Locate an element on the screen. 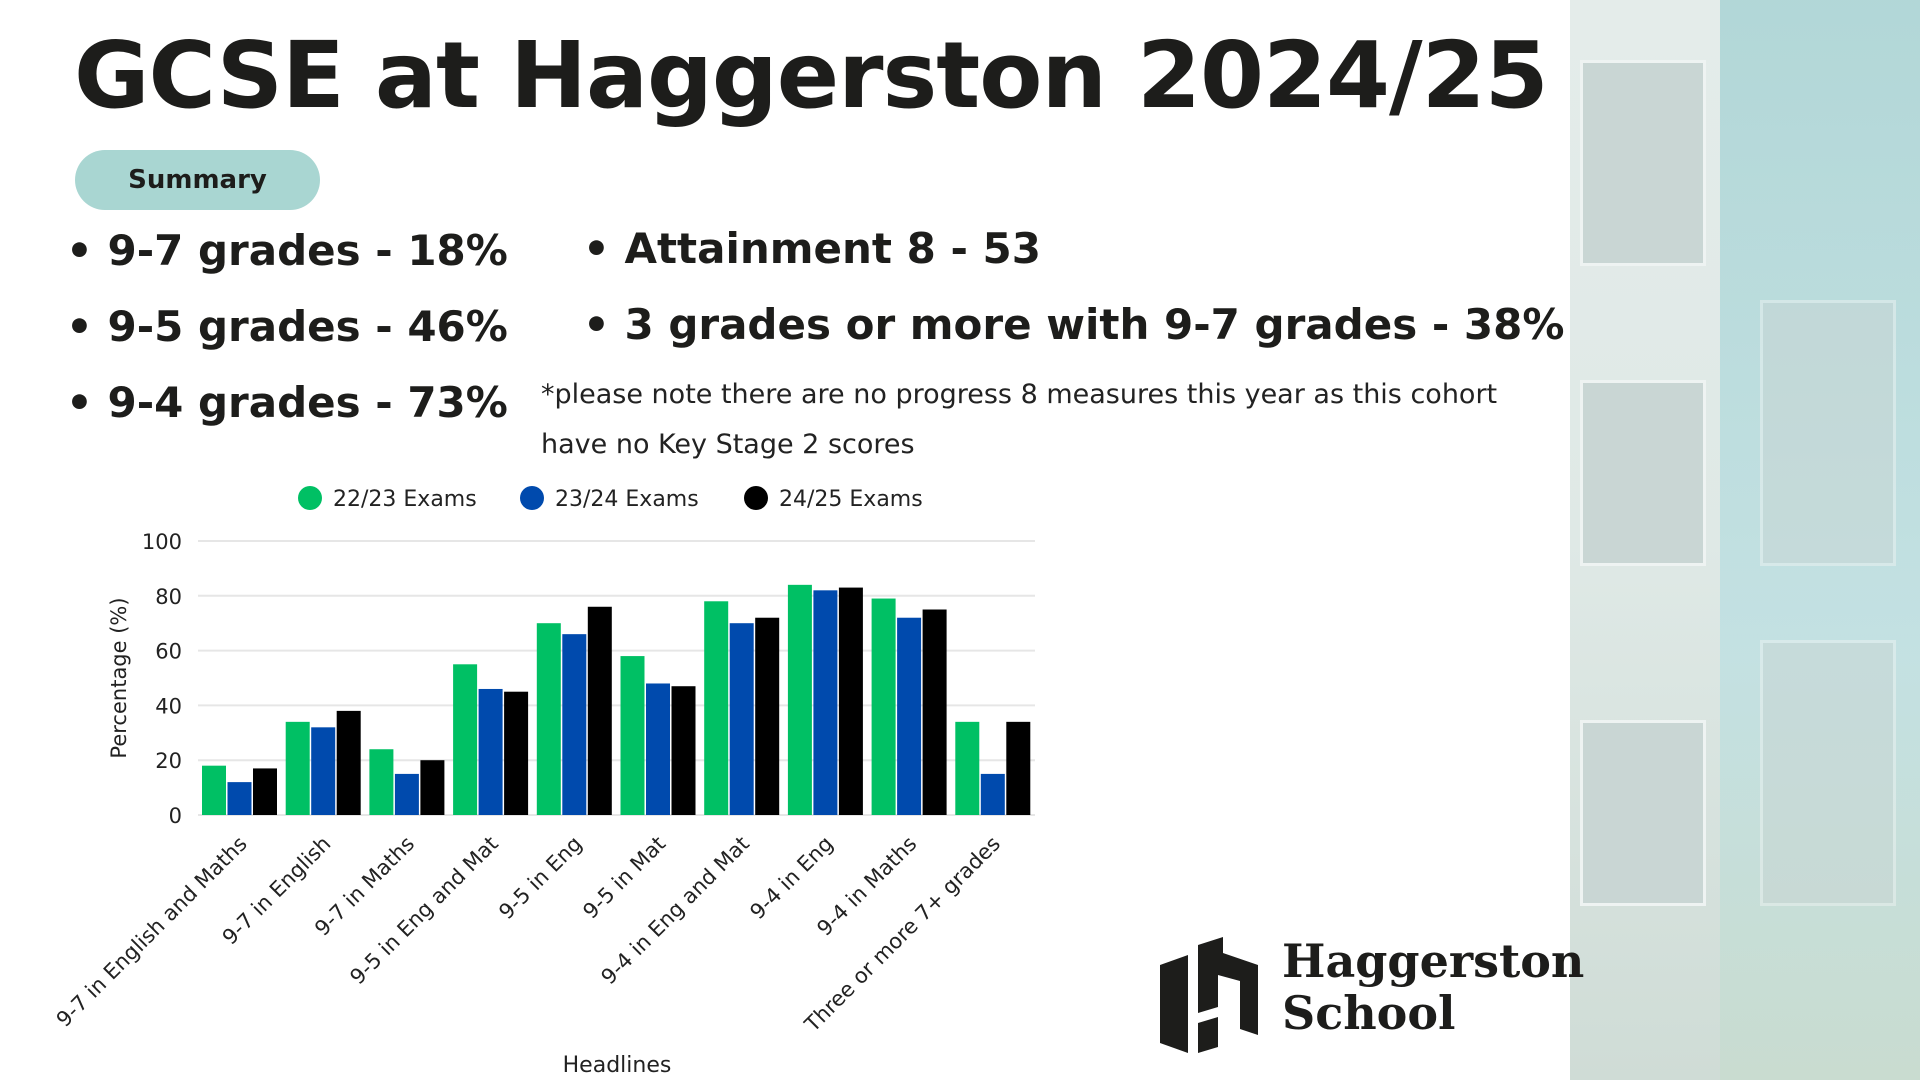 The width and height of the screenshot is (1920, 1080). note-line-2: have no Key Stage 2 scores is located at coordinates (728, 444).